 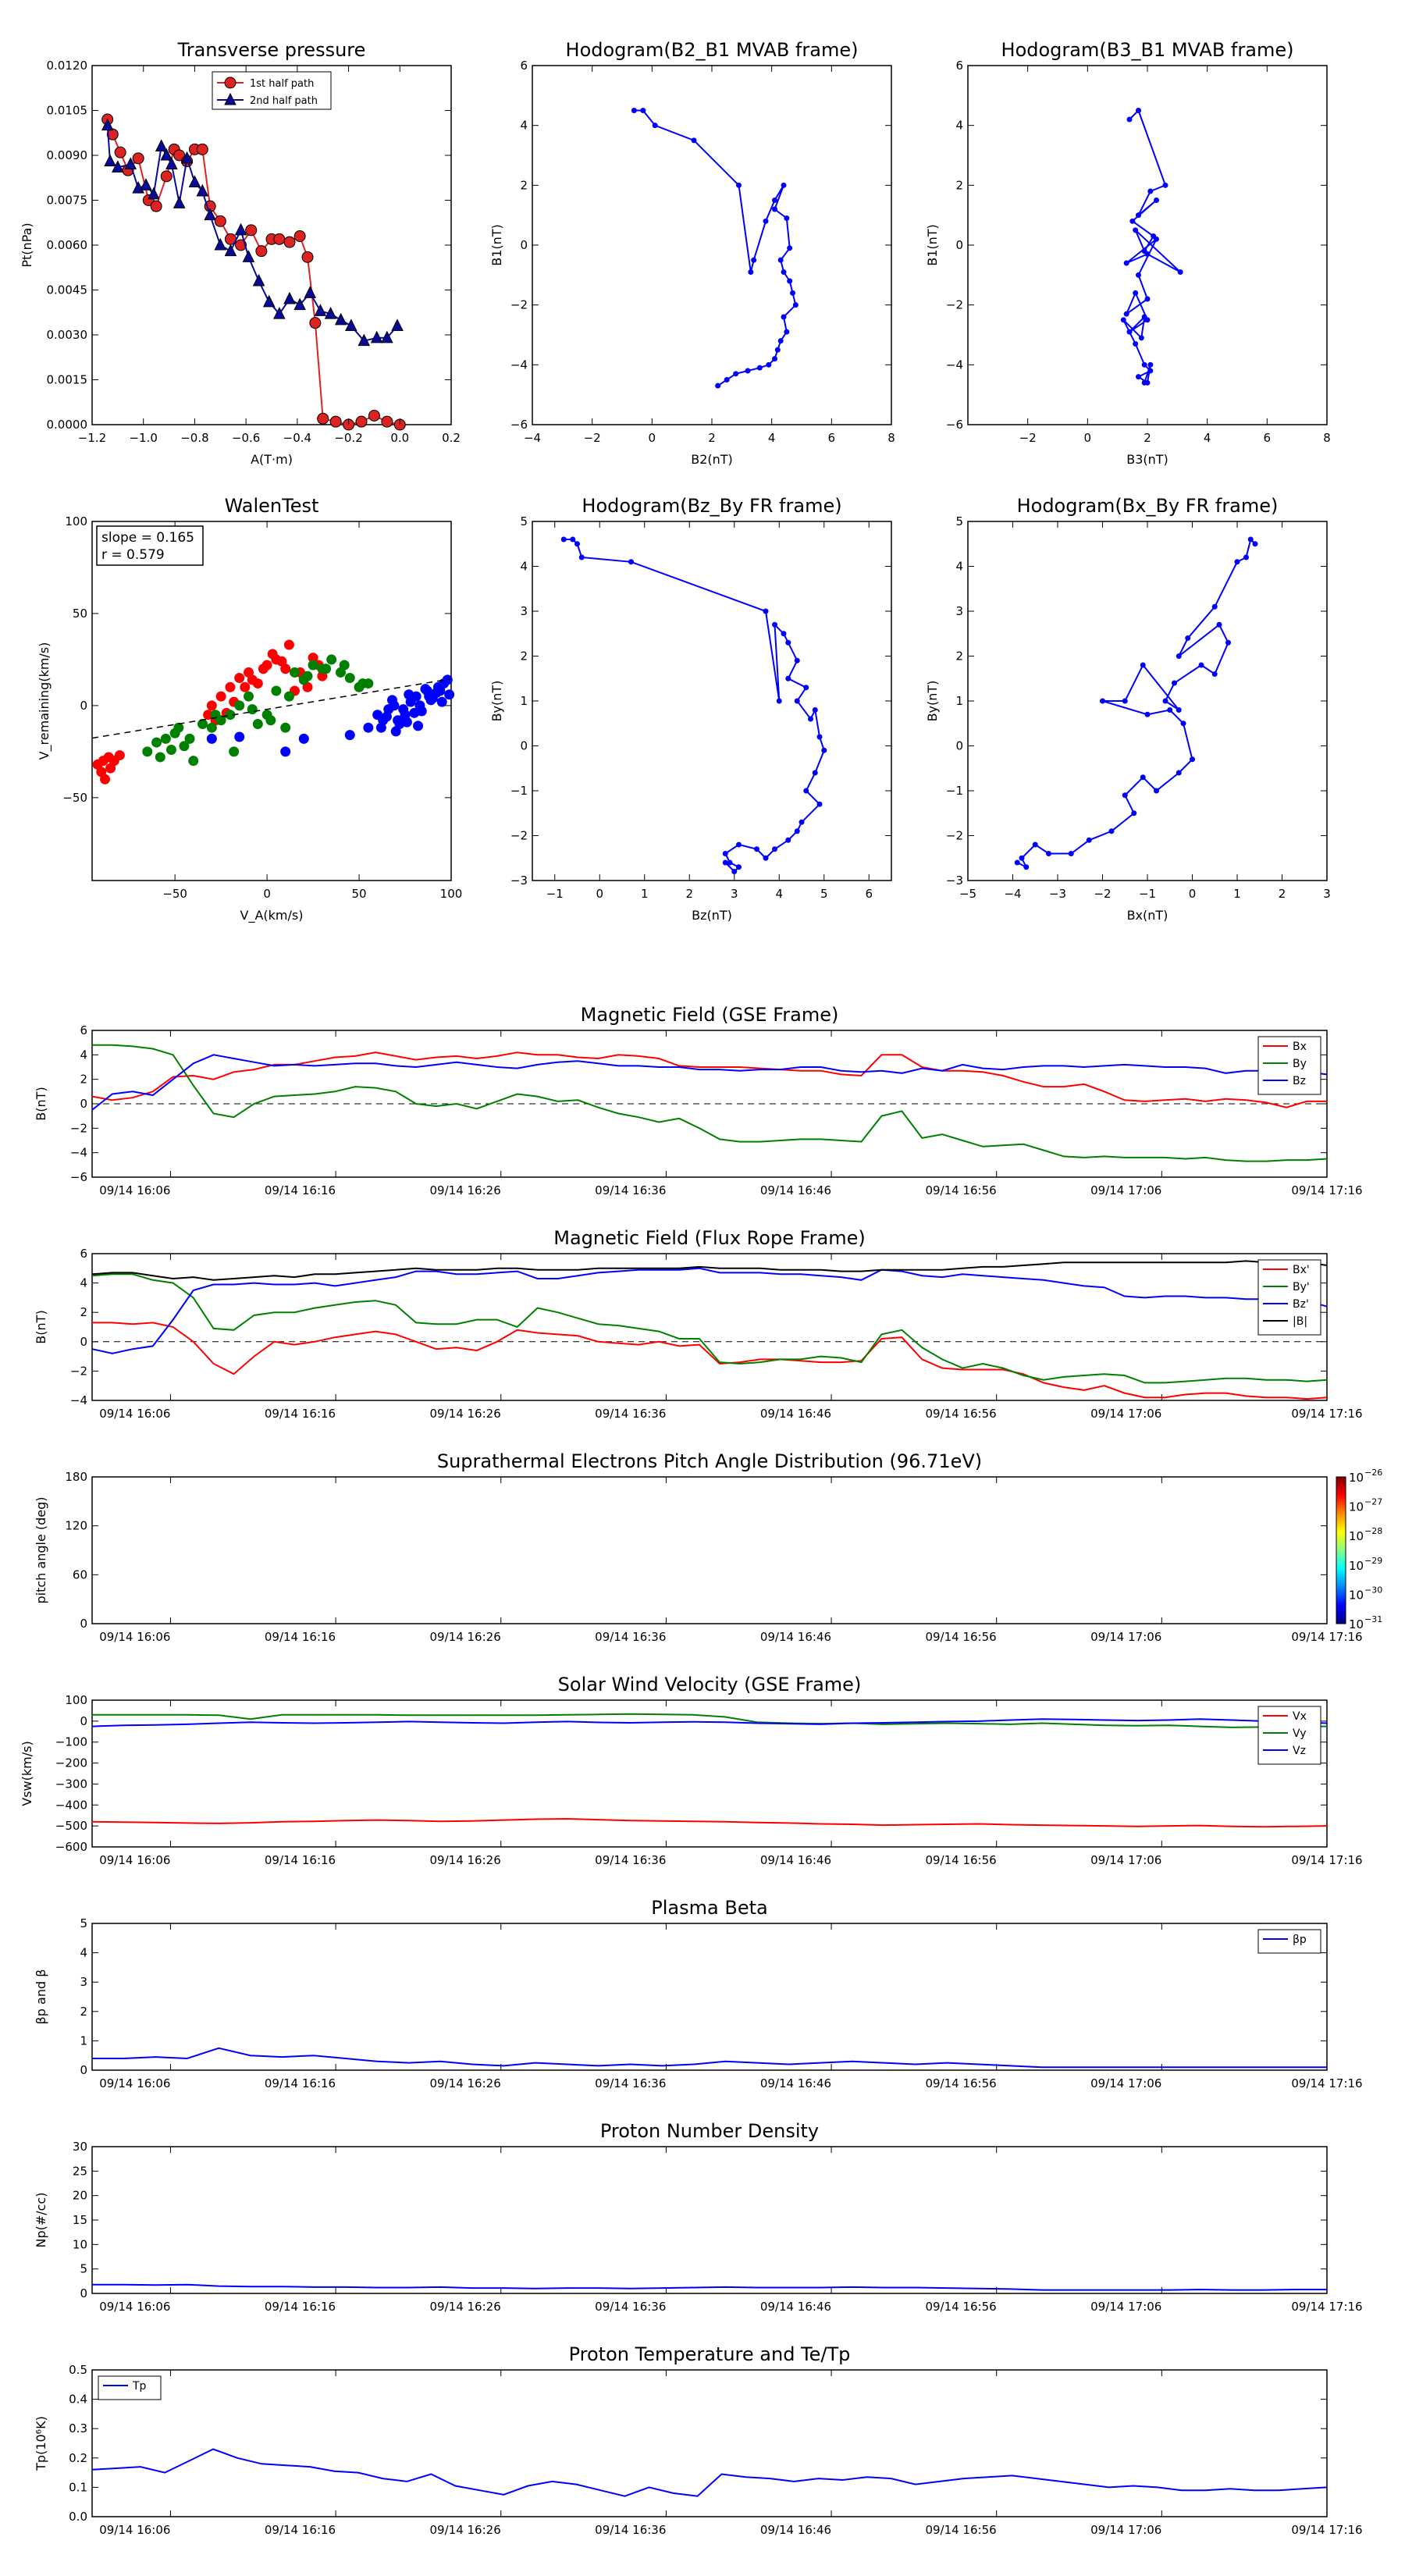 I want to click on tp-x-tick-label: −0.6, so click(x=246, y=438).